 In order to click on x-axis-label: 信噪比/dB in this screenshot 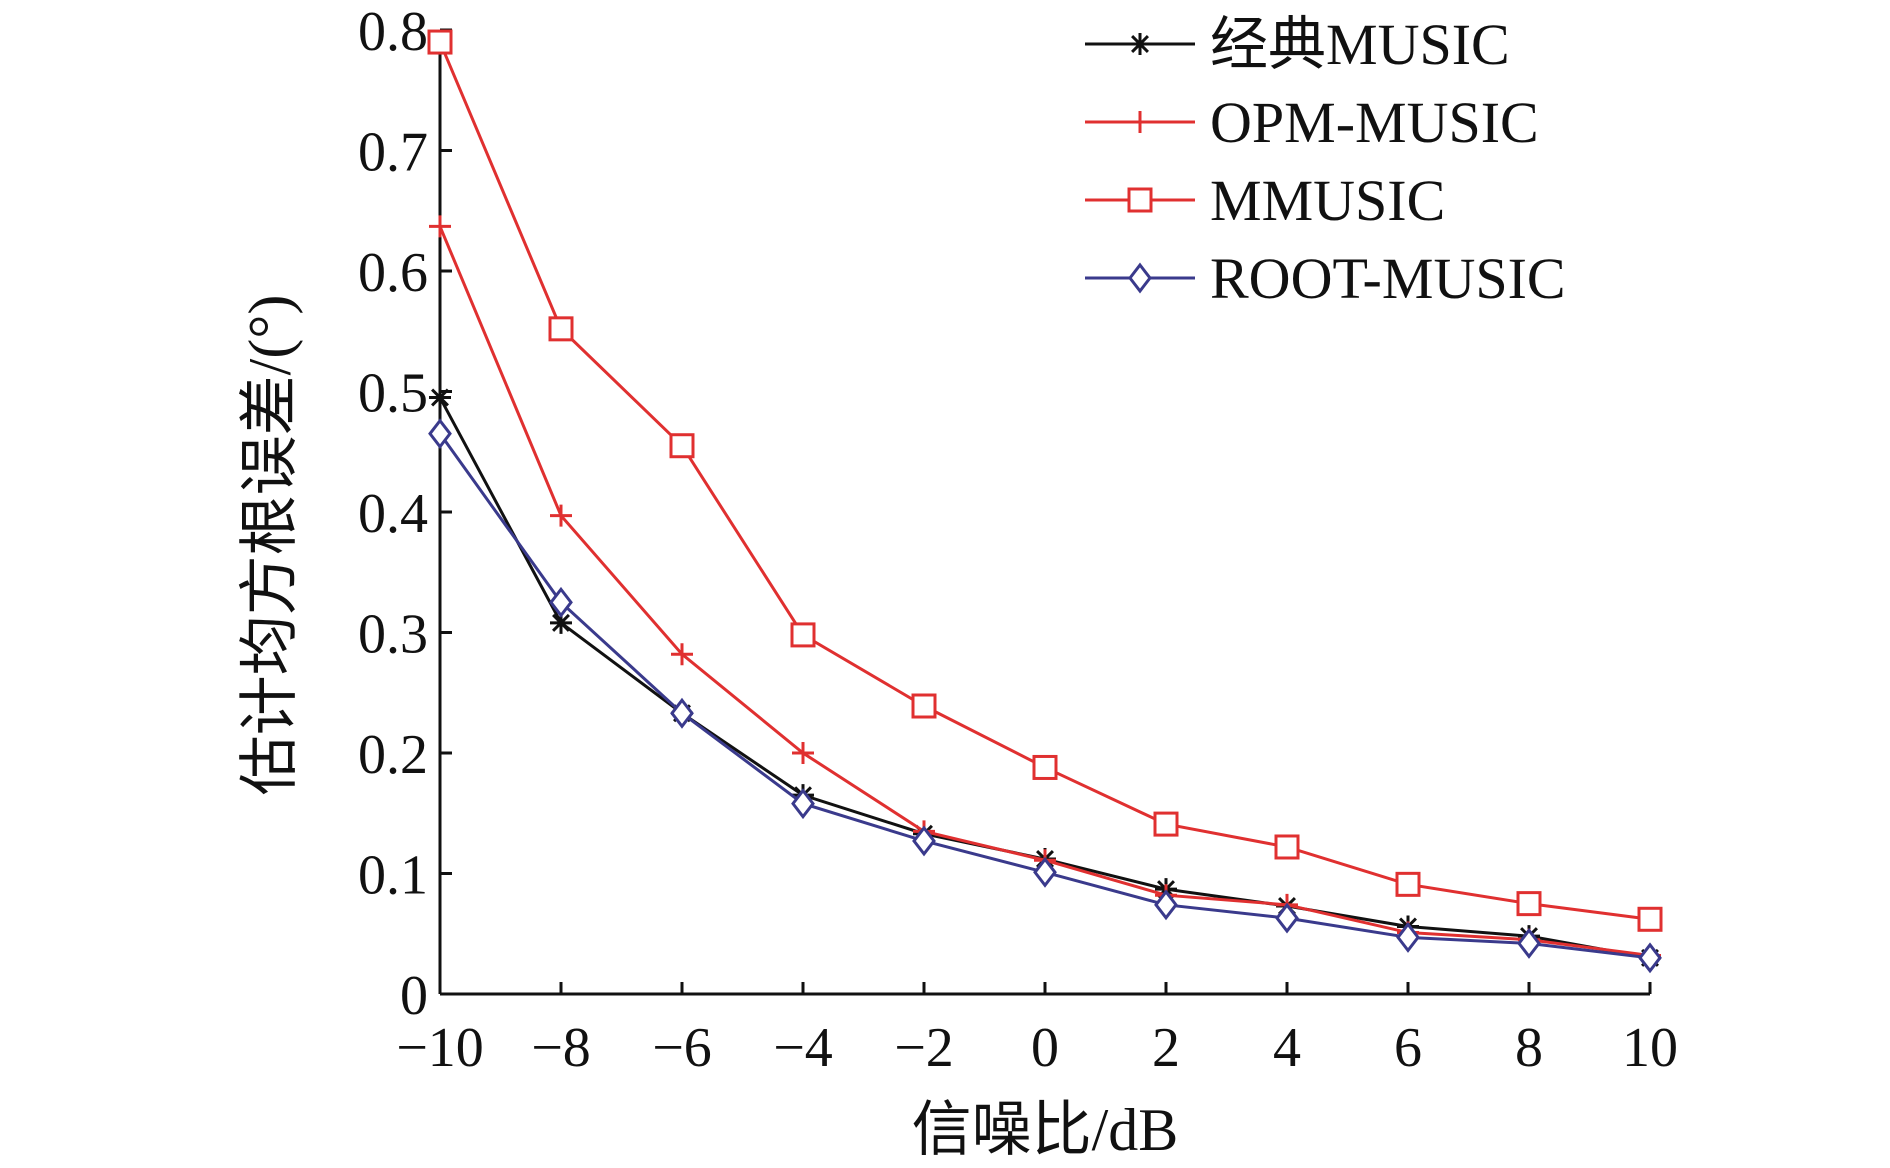, I will do `click(1045, 1130)`.